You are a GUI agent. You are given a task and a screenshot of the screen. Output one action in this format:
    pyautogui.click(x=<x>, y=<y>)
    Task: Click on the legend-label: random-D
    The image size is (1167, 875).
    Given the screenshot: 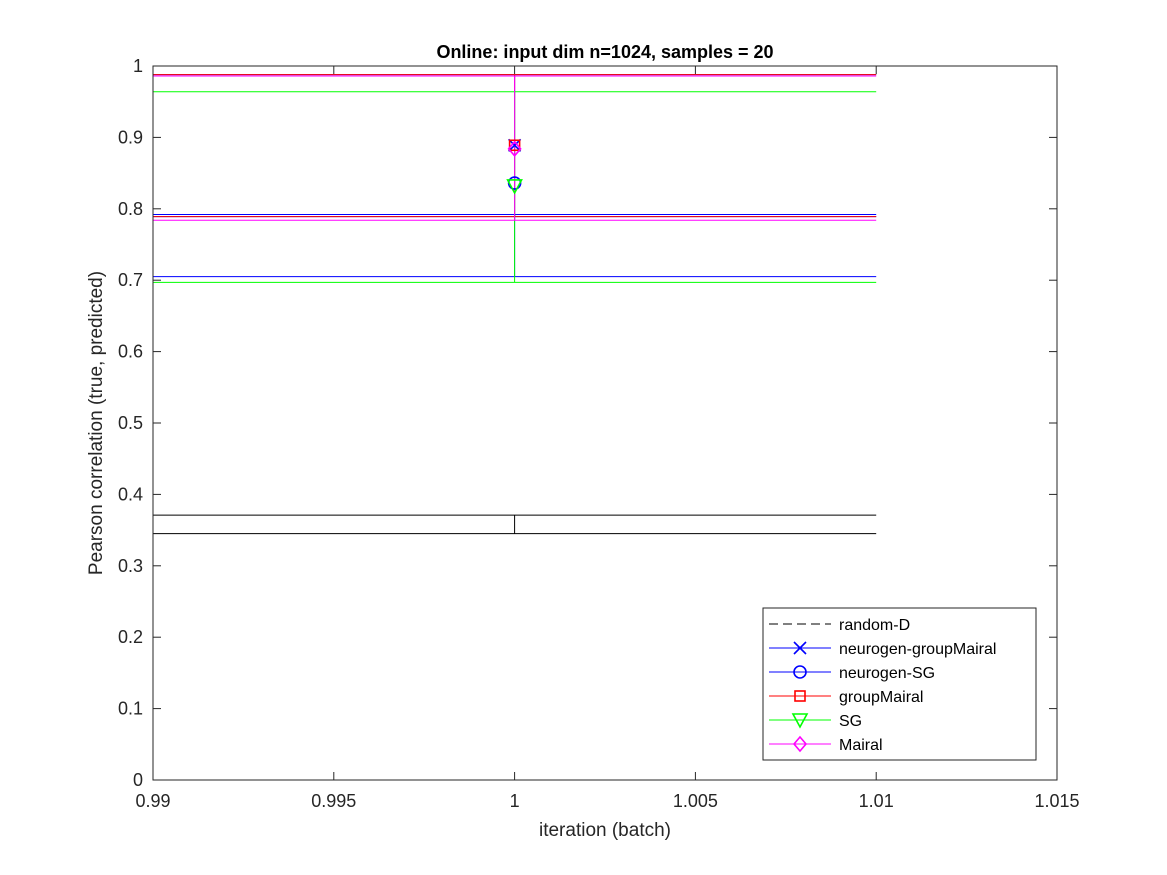 What is the action you would take?
    pyautogui.click(x=874, y=625)
    